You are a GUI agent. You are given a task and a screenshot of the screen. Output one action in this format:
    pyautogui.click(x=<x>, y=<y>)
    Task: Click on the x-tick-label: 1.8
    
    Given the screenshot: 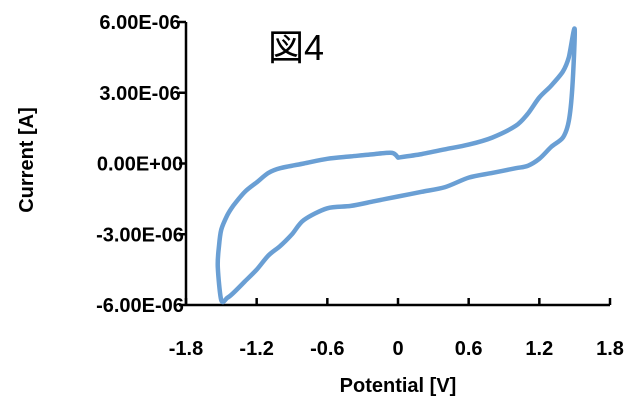 What is the action you would take?
    pyautogui.click(x=610, y=349)
    